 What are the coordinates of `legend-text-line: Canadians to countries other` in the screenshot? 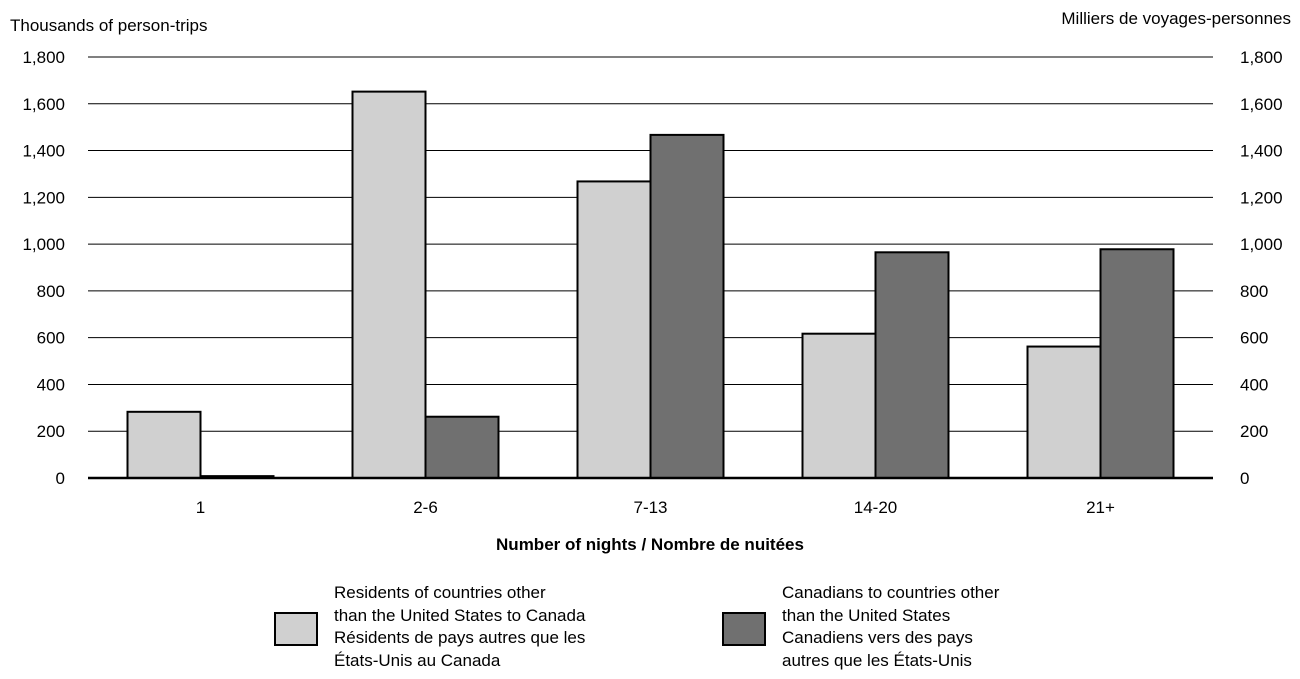 It's located at (891, 592).